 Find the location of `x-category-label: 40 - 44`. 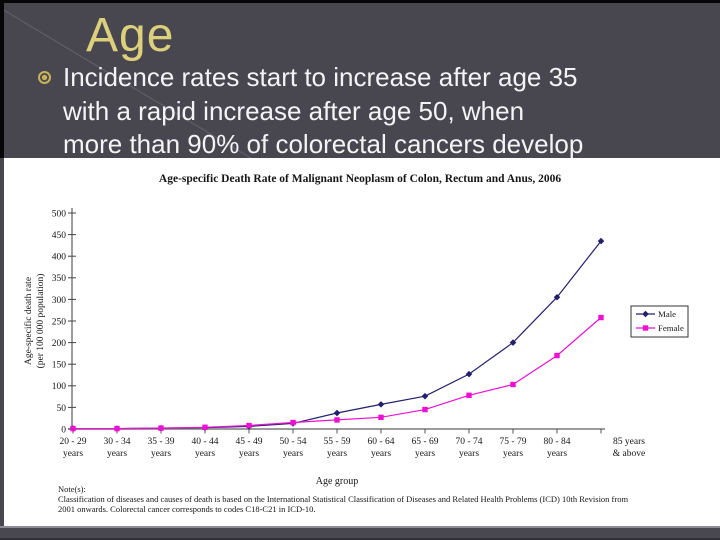

x-category-label: 40 - 44 is located at coordinates (205, 442).